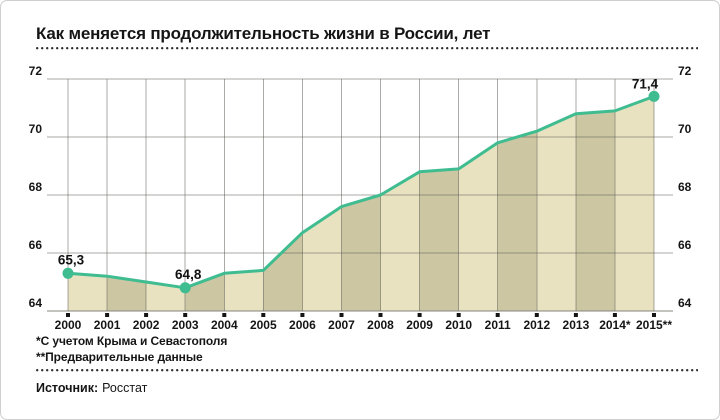 This screenshot has width=720, height=420. Describe the element at coordinates (68, 325) in the screenshot. I see `x-axis-year-label: 2000` at that location.